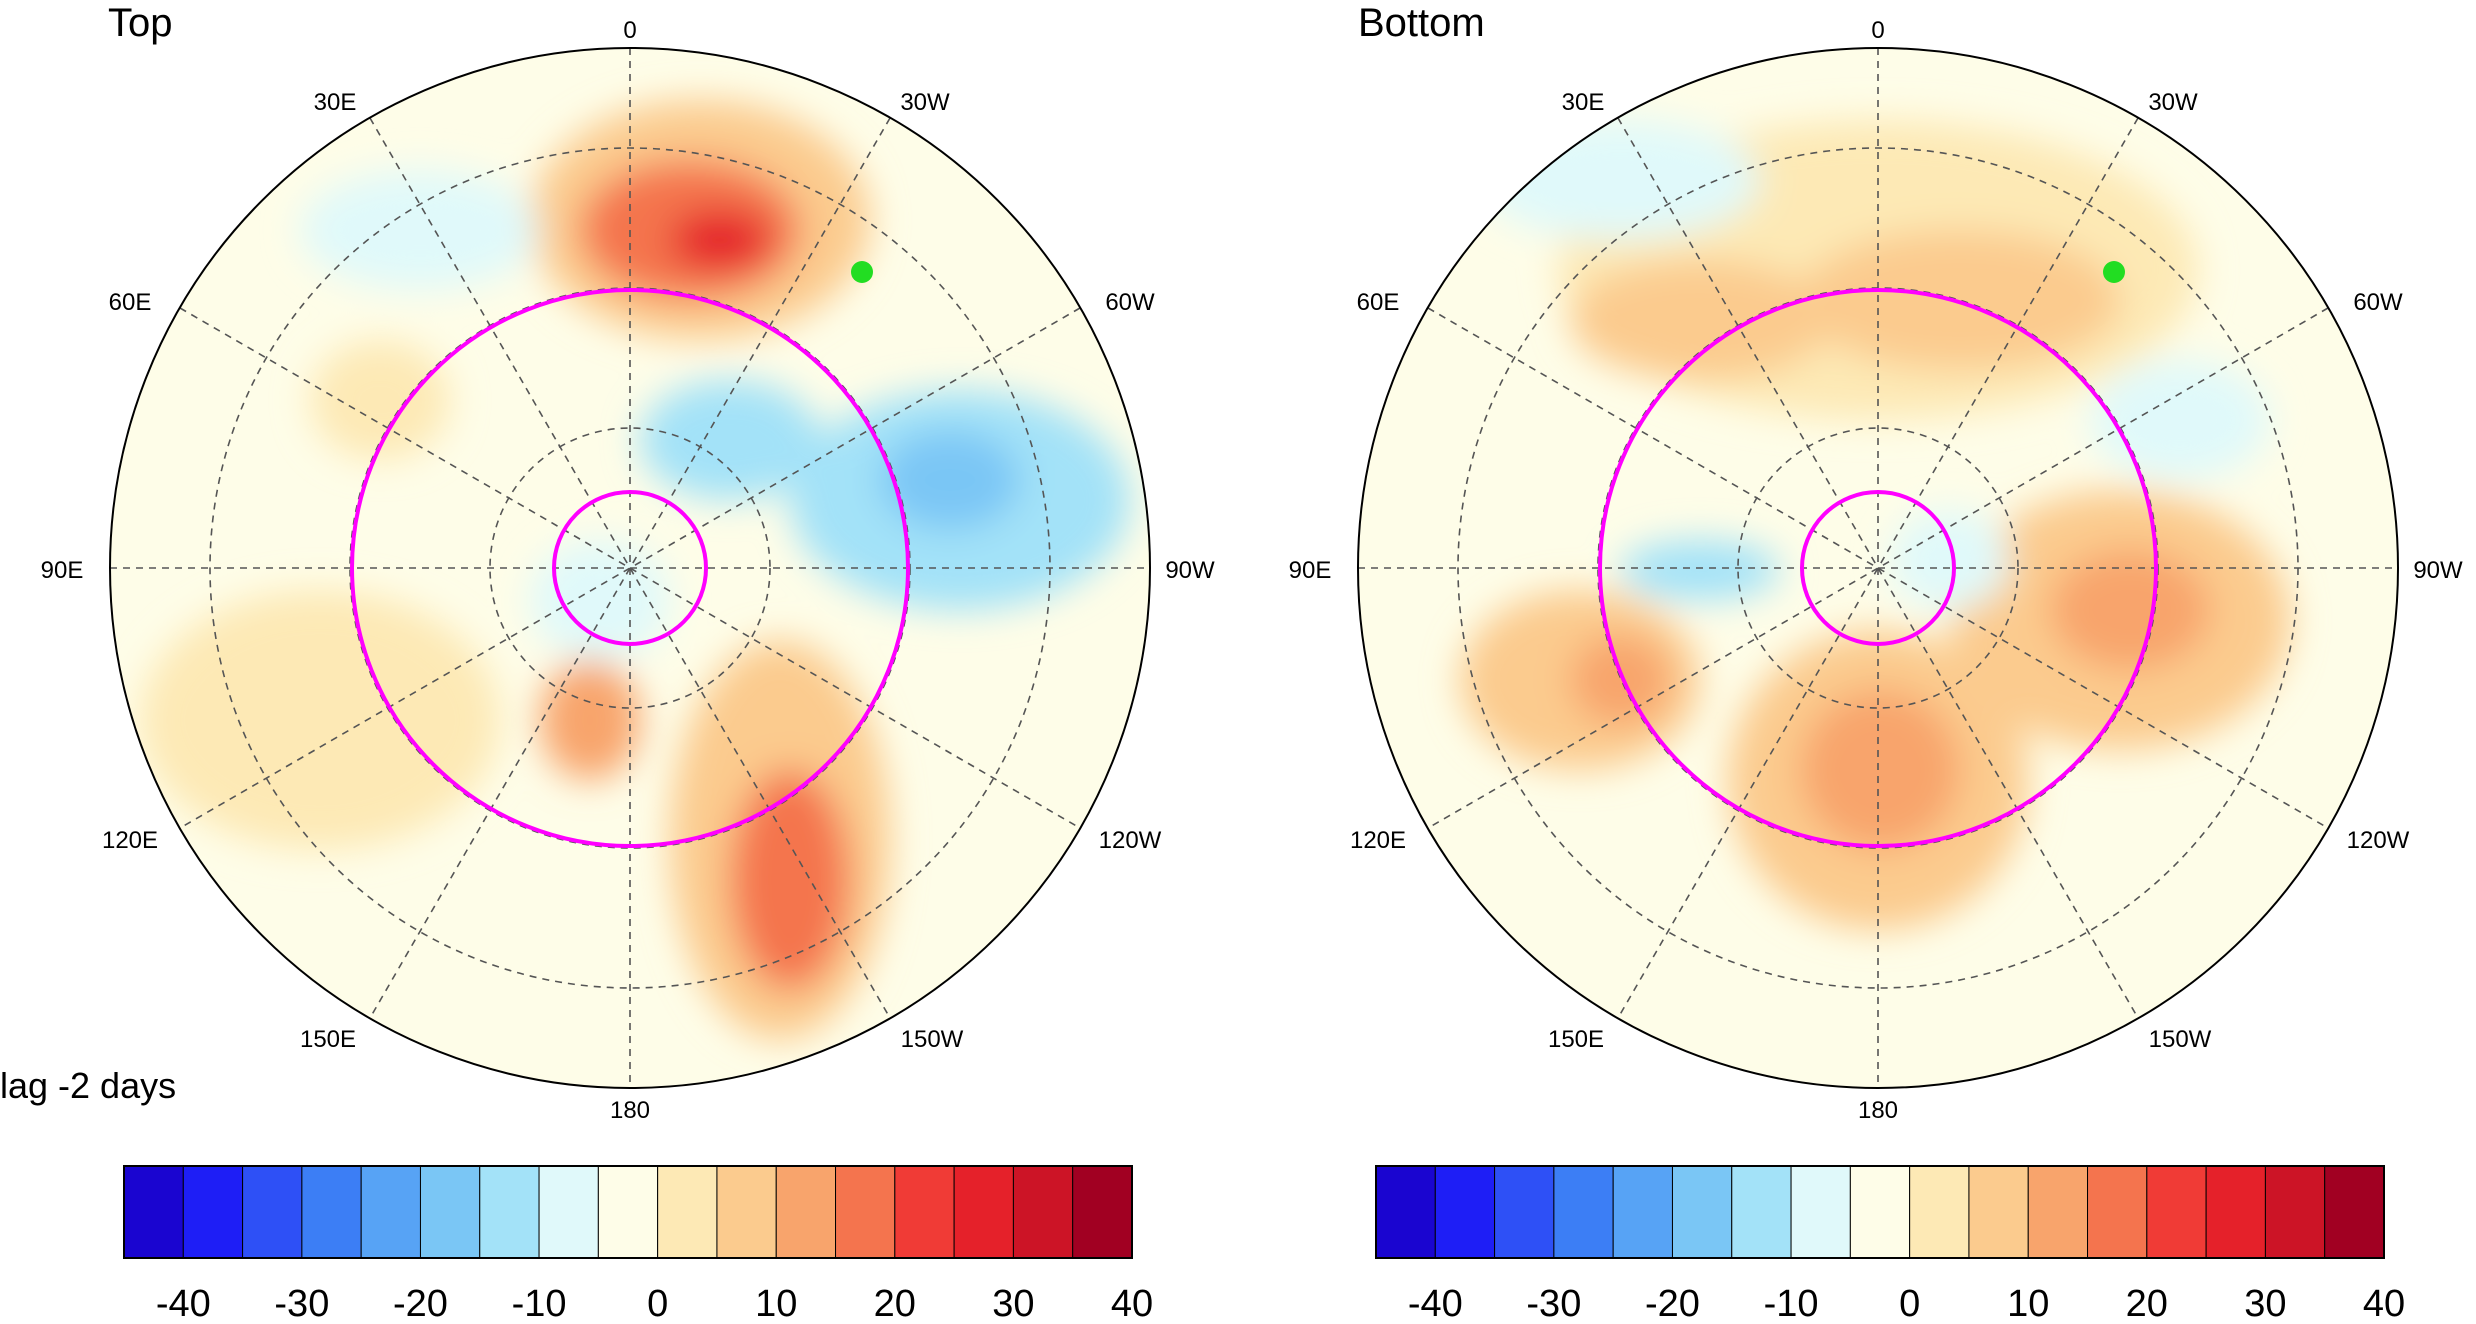 This screenshot has height=1324, width=2476. What do you see at coordinates (301, 1303) in the screenshot?
I see `colorbar-tick-top-1: -30` at bounding box center [301, 1303].